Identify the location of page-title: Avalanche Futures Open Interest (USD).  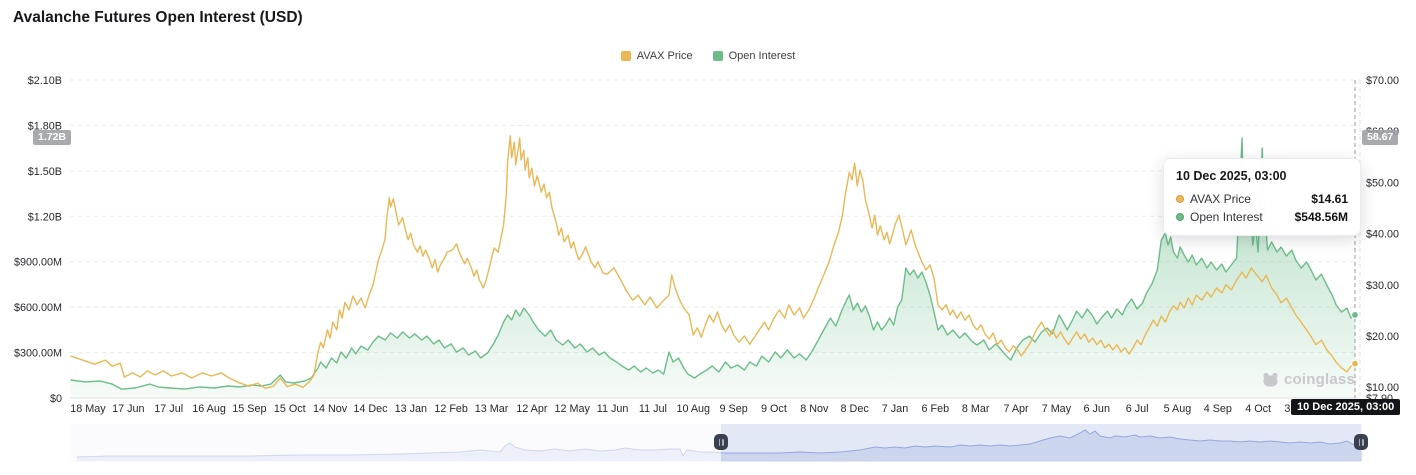
(158, 17).